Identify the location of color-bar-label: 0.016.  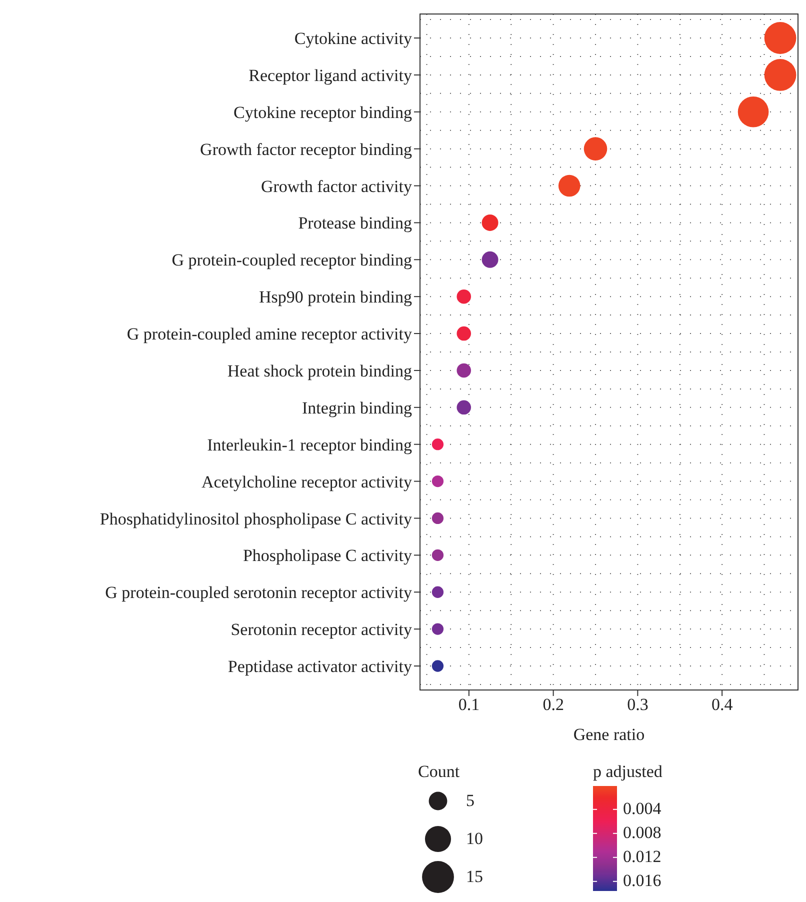
(642, 881).